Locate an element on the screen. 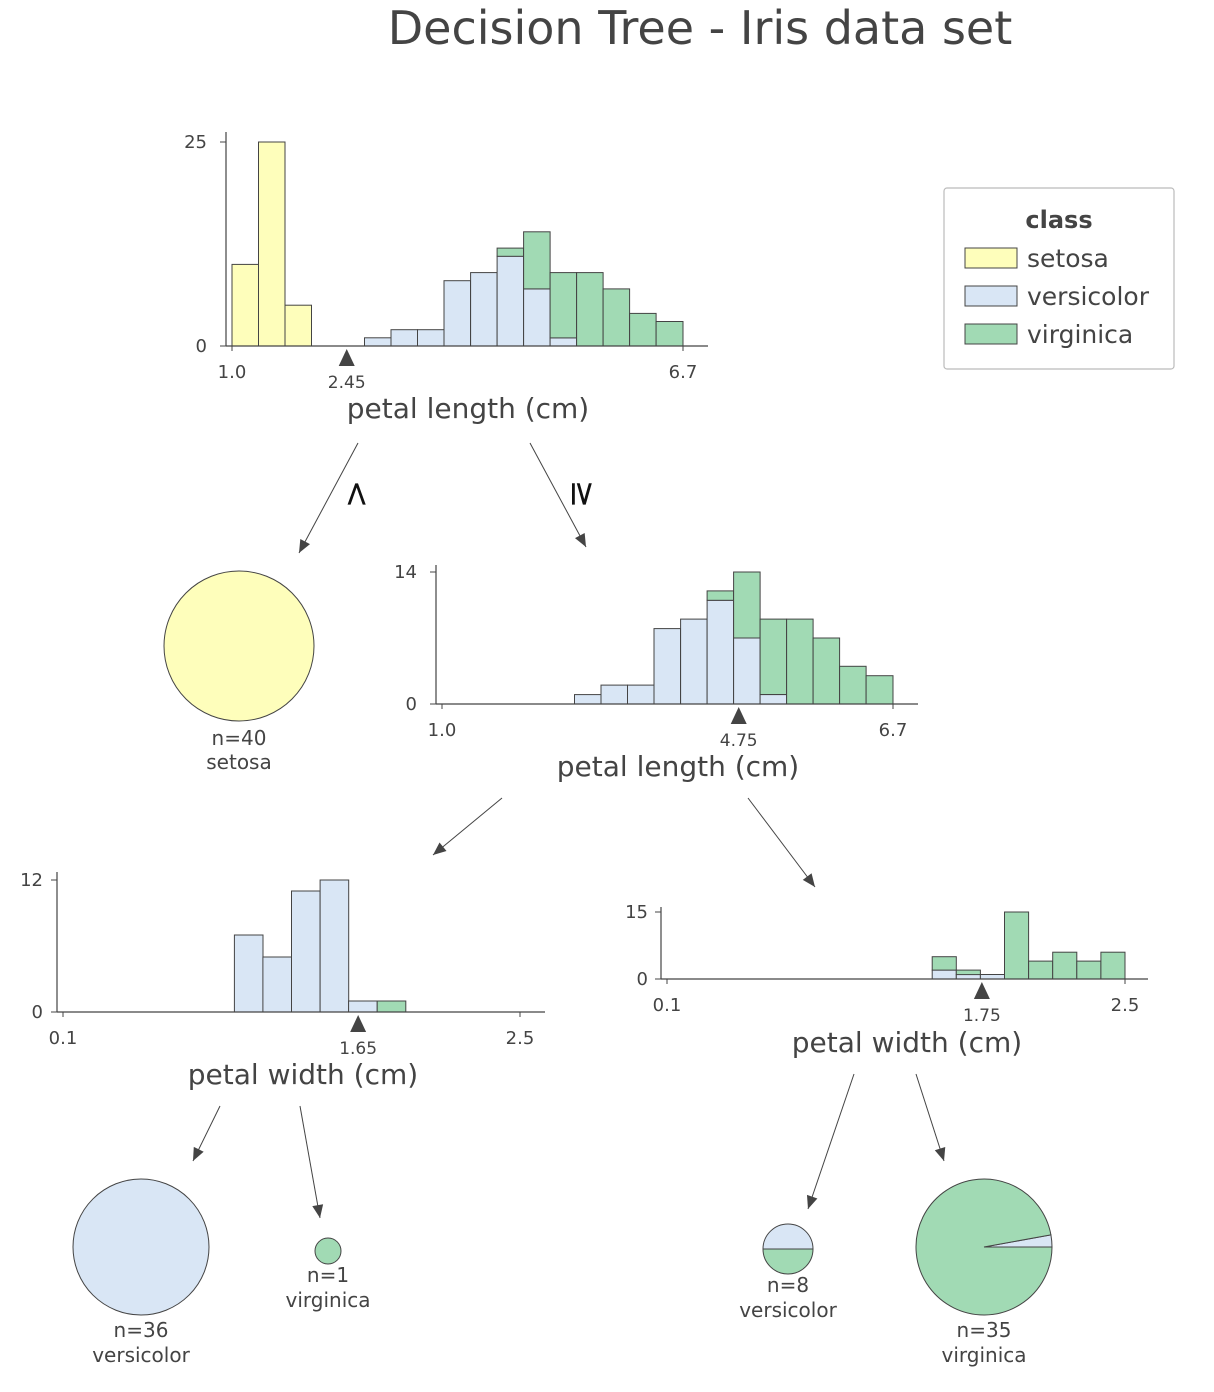 This screenshot has width=1214, height=1392. legend-label-versicolor: versicolor is located at coordinates (1088, 296).